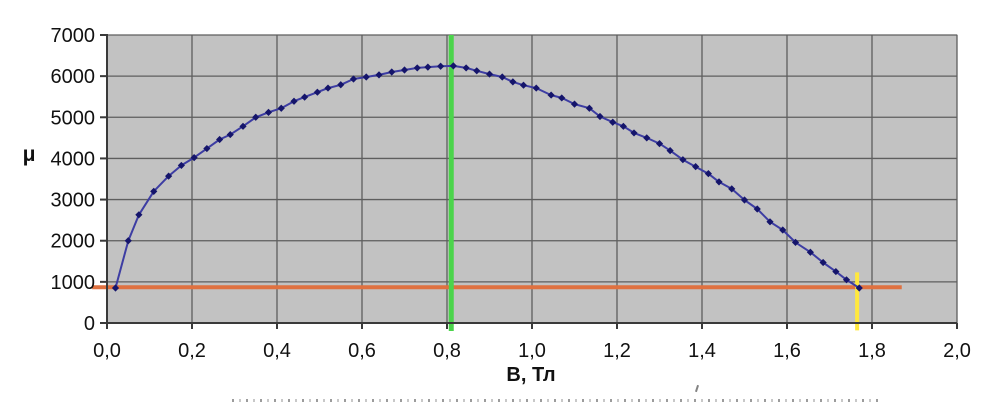  I want to click on x-tick-label: 0,4, so click(277, 351).